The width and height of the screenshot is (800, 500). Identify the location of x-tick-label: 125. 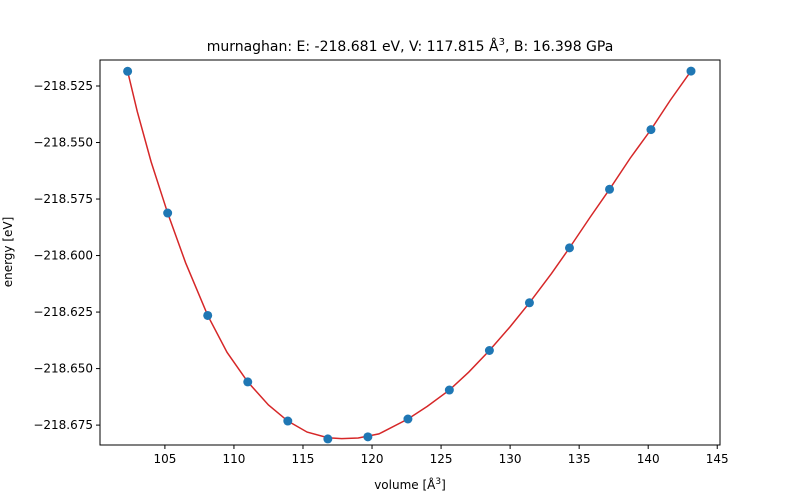
(441, 459).